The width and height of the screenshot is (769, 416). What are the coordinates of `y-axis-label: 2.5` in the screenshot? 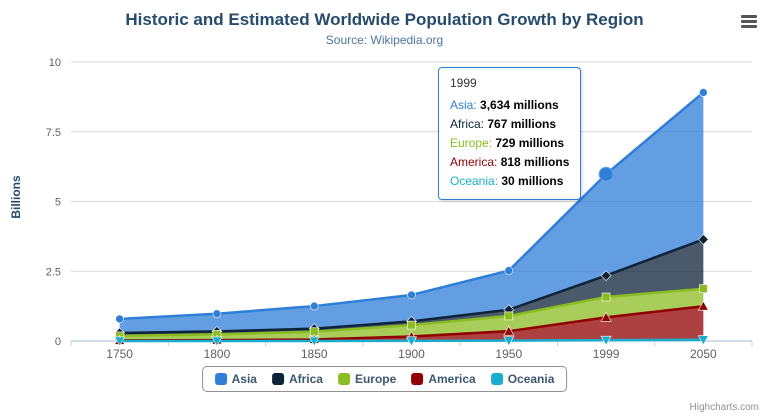 It's located at (53, 272).